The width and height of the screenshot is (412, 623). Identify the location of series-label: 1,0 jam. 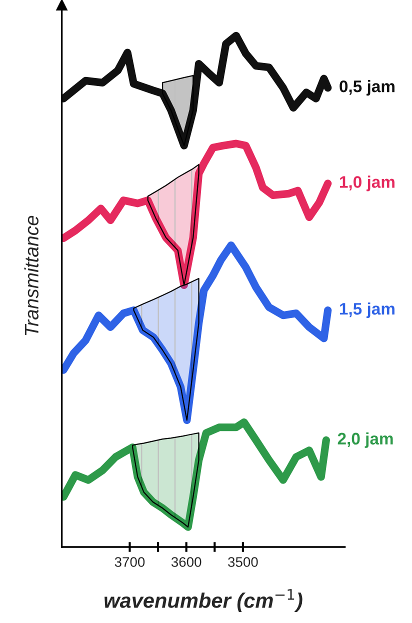
(367, 184).